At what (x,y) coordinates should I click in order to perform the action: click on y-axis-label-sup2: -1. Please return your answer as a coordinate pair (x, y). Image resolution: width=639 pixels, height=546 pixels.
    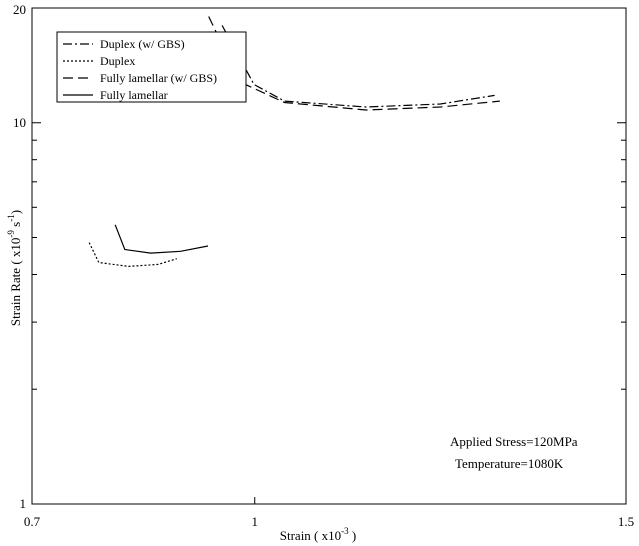
    Looking at the image, I should click on (11, 218).